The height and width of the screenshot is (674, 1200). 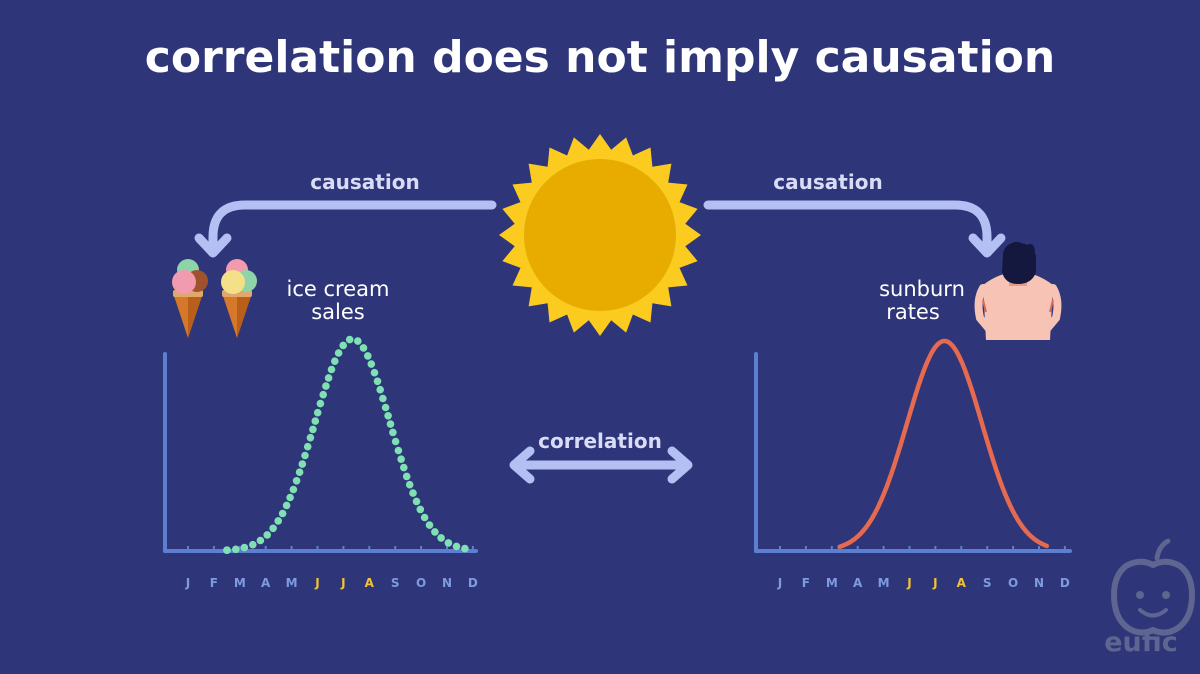 I want to click on correlation-arrow, so click(x=601, y=465).